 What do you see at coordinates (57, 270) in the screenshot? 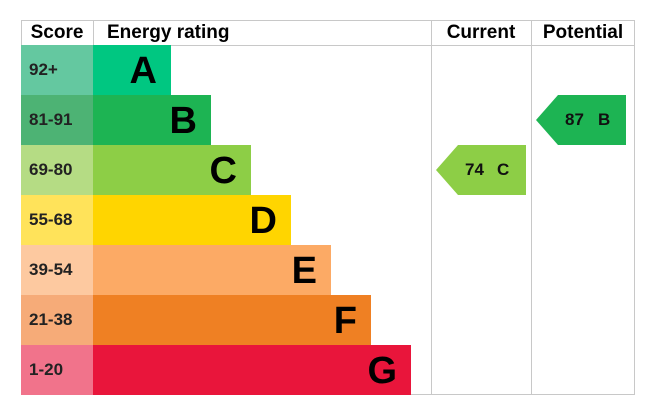
I see `score-range-e: 39-54` at bounding box center [57, 270].